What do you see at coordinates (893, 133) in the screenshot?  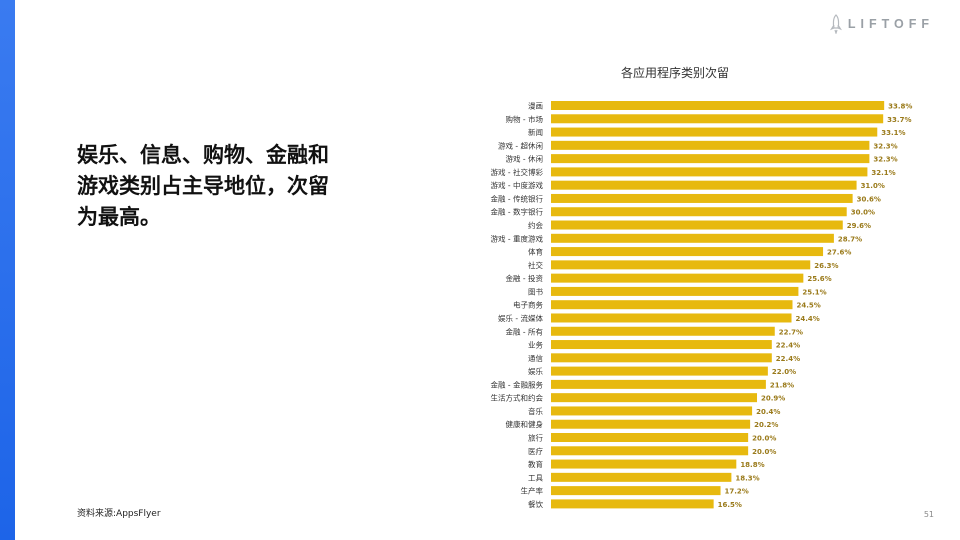 I see `value-label: 33.1%` at bounding box center [893, 133].